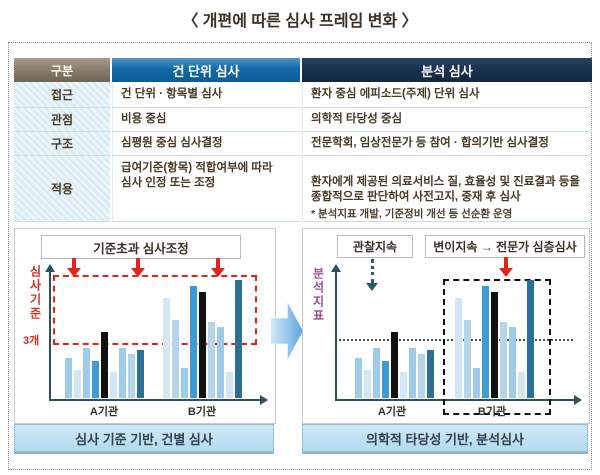  I want to click on application-analysis-bold-text: 사전고지, 중재 후 심사, so click(466, 196).